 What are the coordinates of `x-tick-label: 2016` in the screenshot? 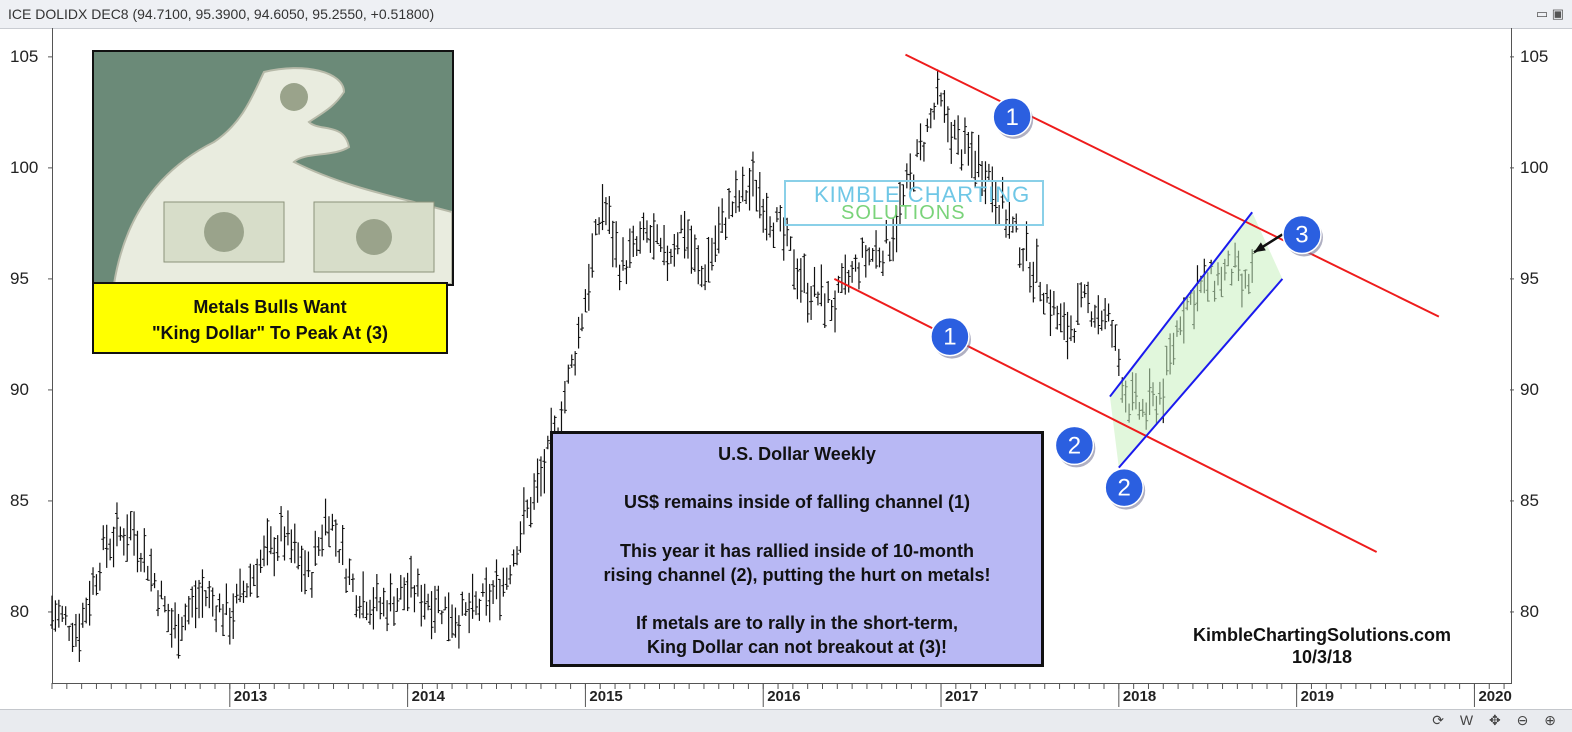 It's located at (784, 696).